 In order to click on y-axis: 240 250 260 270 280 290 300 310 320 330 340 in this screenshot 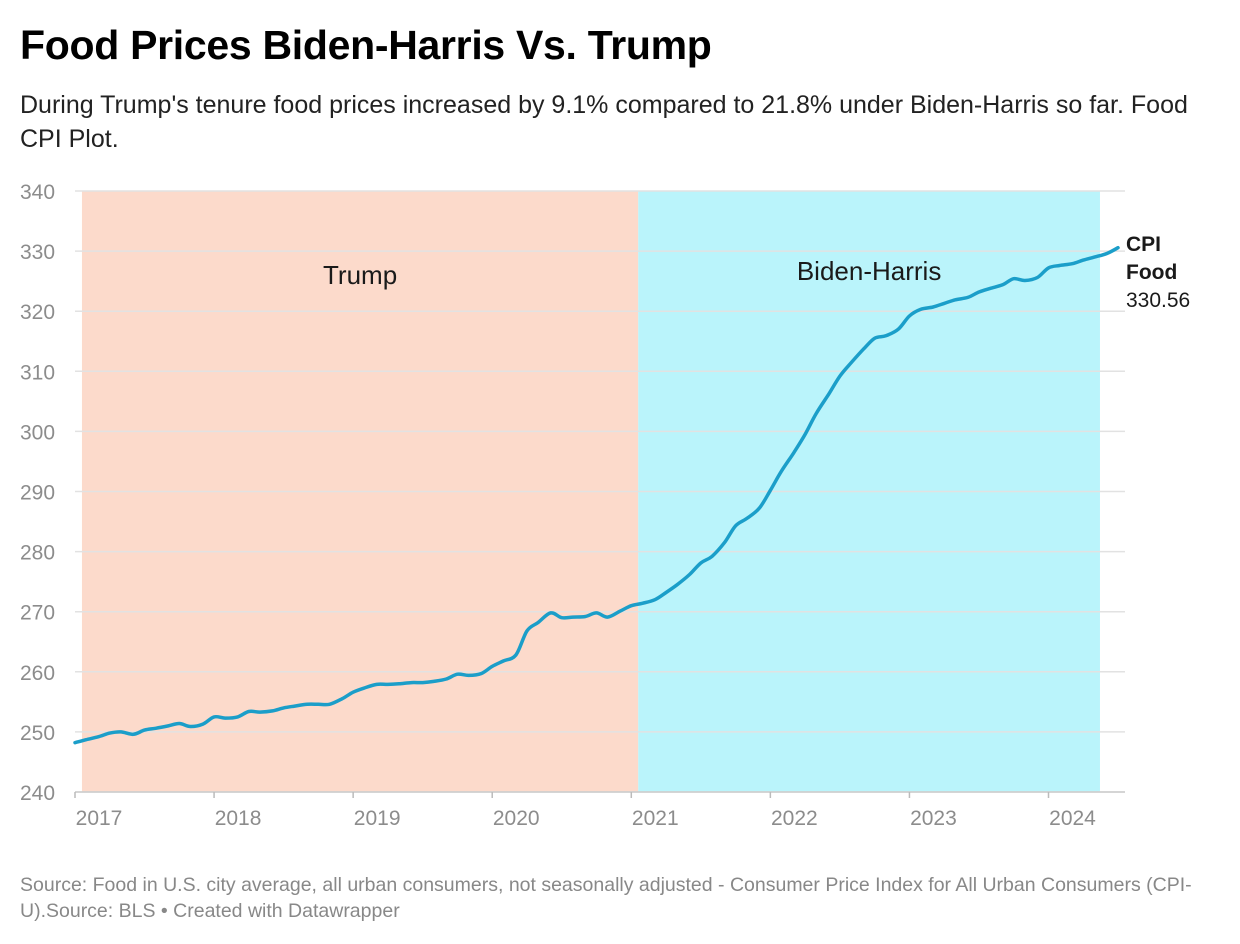, I will do `click(37, 493)`.